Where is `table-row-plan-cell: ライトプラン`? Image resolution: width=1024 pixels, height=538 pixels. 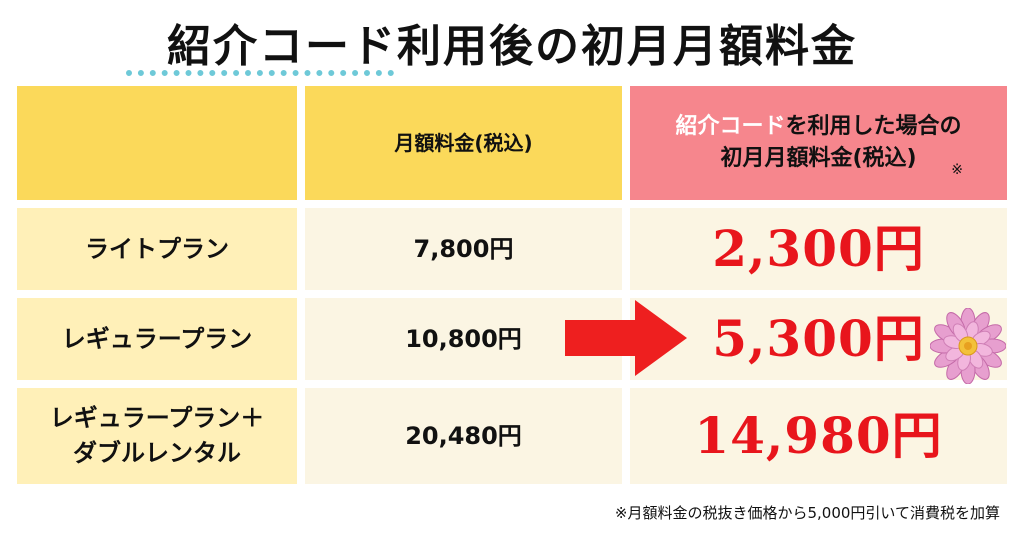 table-row-plan-cell: ライトプラン is located at coordinates (157, 249).